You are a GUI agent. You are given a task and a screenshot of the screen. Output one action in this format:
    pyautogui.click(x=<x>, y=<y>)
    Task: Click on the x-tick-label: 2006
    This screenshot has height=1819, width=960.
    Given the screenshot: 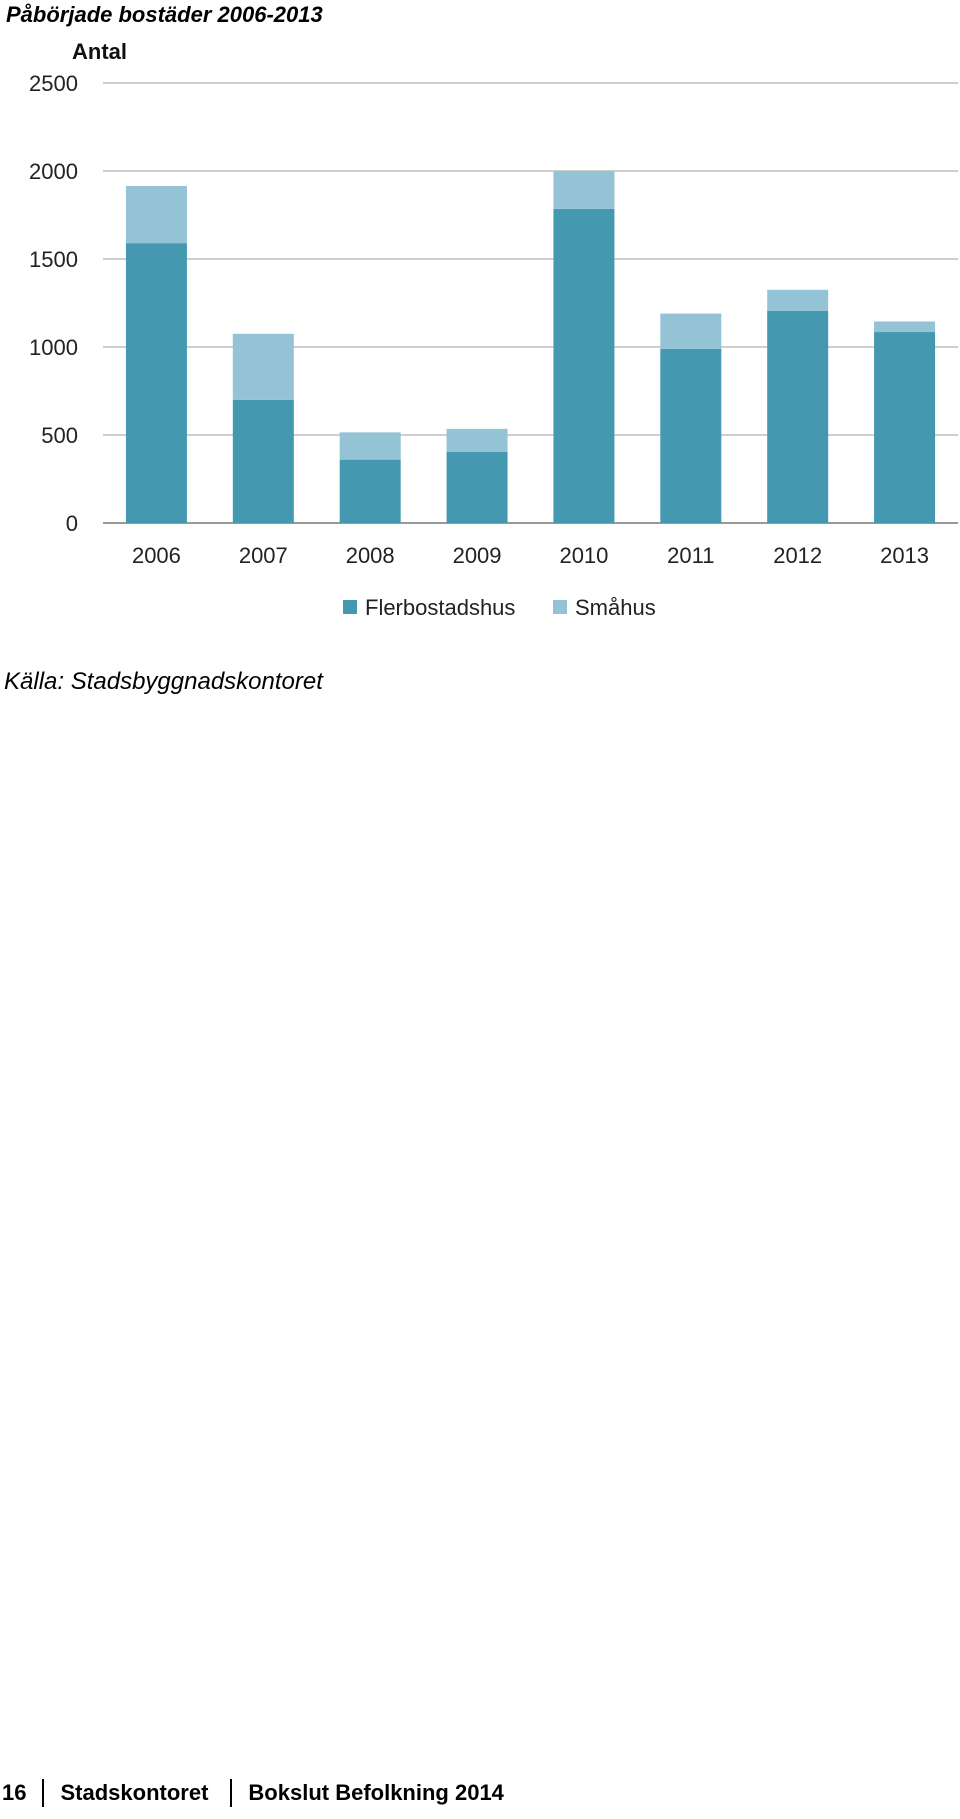 What is the action you would take?
    pyautogui.click(x=156, y=555)
    